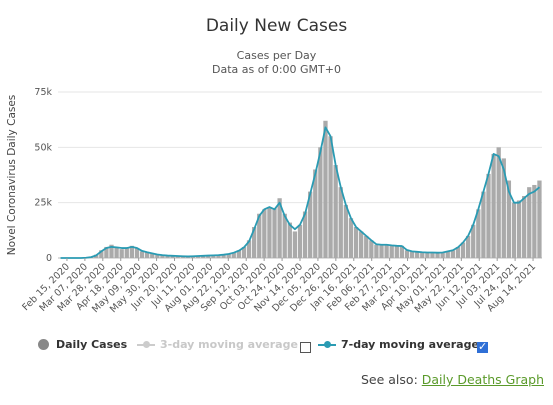  I want to click on legend-three-day: 3-day moving average, so click(217, 344).